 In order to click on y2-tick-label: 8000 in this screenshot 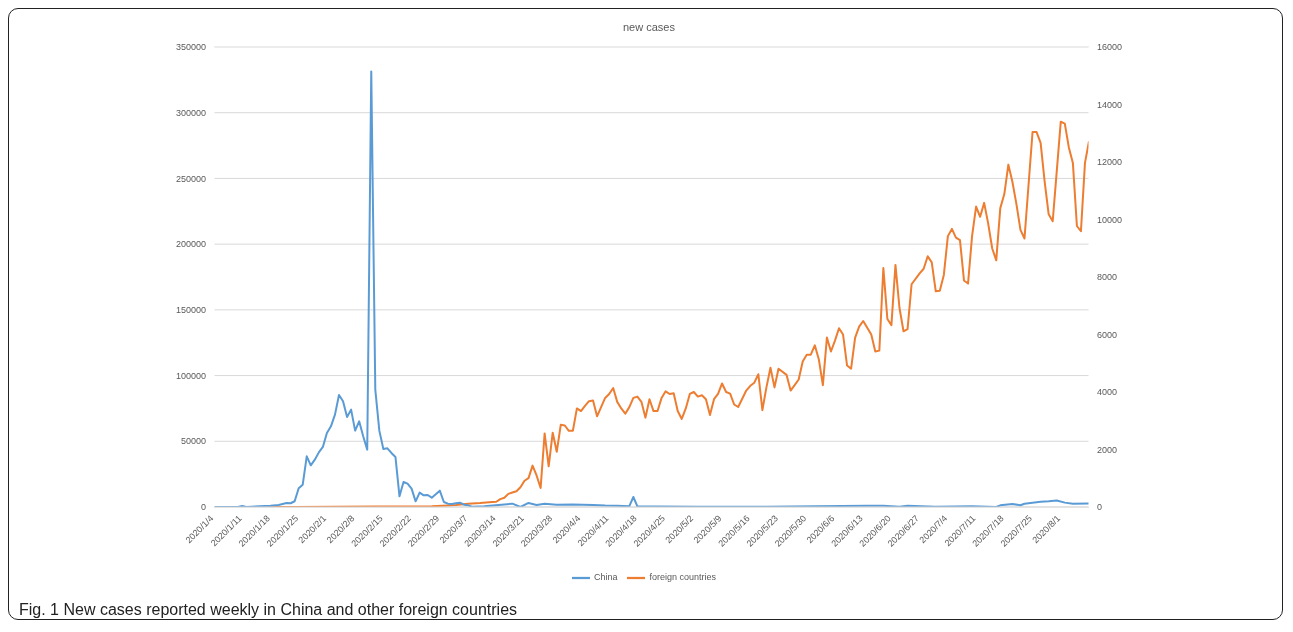, I will do `click(1107, 277)`.